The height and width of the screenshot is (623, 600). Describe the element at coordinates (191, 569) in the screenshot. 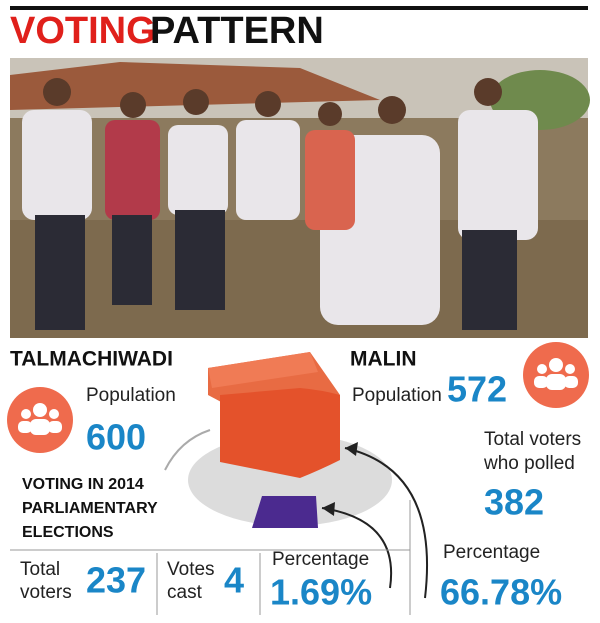

I see `votes-cast-label: Votes` at that location.